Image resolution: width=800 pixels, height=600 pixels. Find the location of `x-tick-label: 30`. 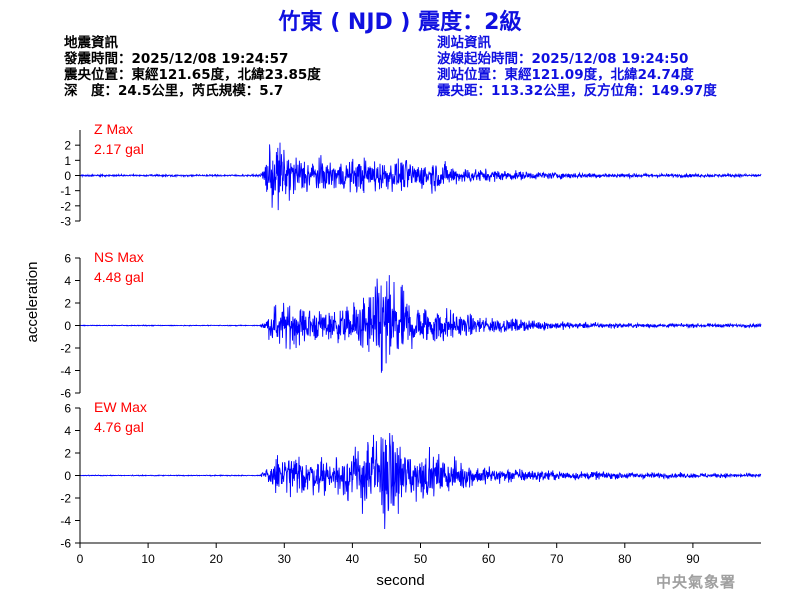

x-tick-label: 30 is located at coordinates (285, 559).